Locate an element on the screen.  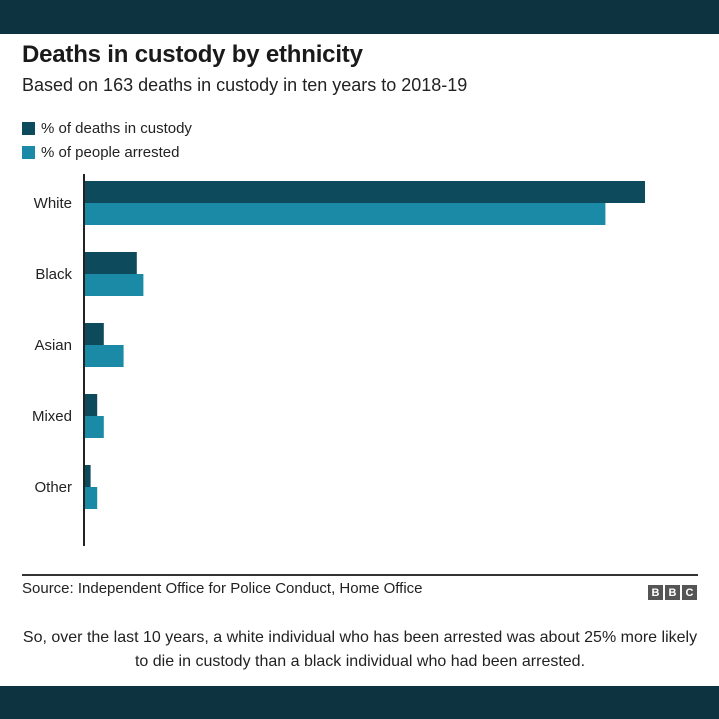
divider is located at coordinates (360, 575).